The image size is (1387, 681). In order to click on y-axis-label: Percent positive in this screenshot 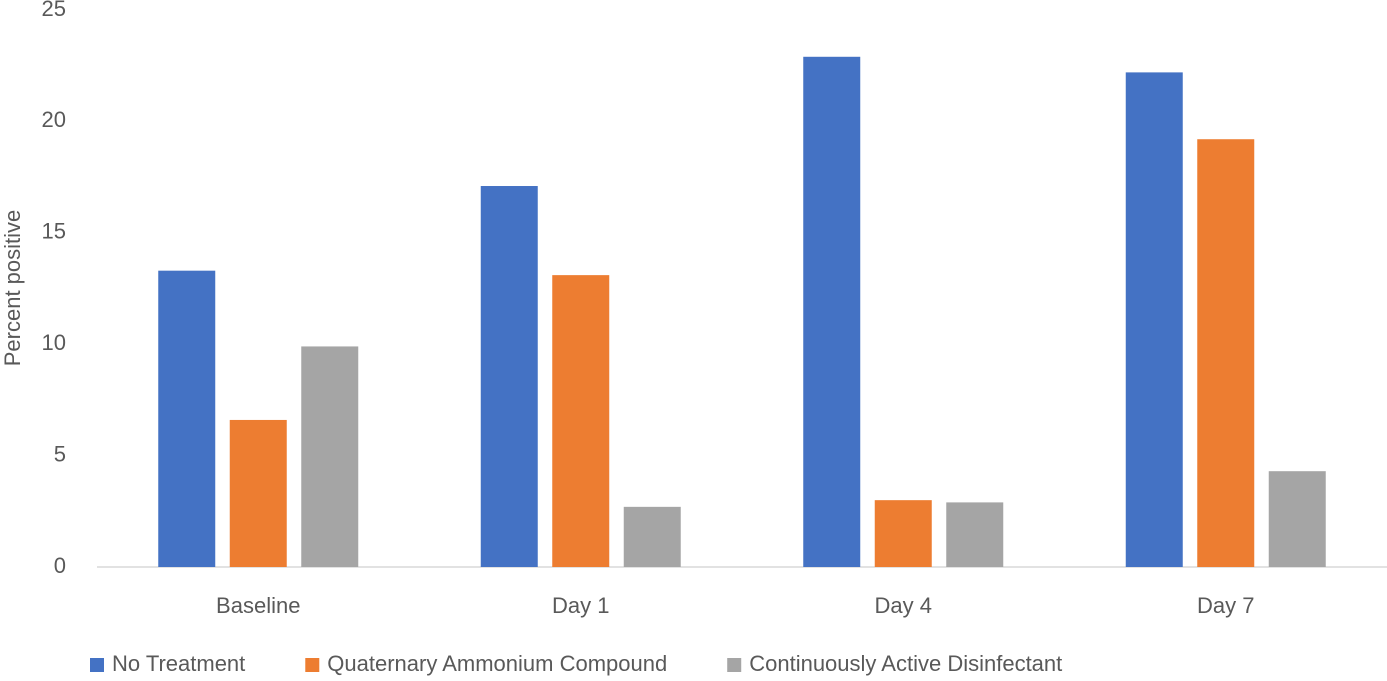, I will do `click(12, 288)`.